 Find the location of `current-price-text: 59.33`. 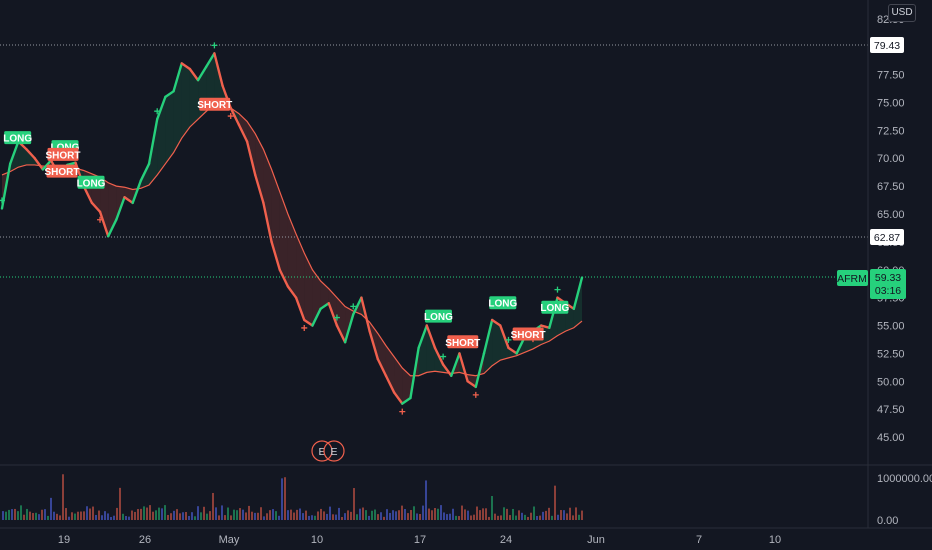

current-price-text: 59.33 is located at coordinates (888, 278).